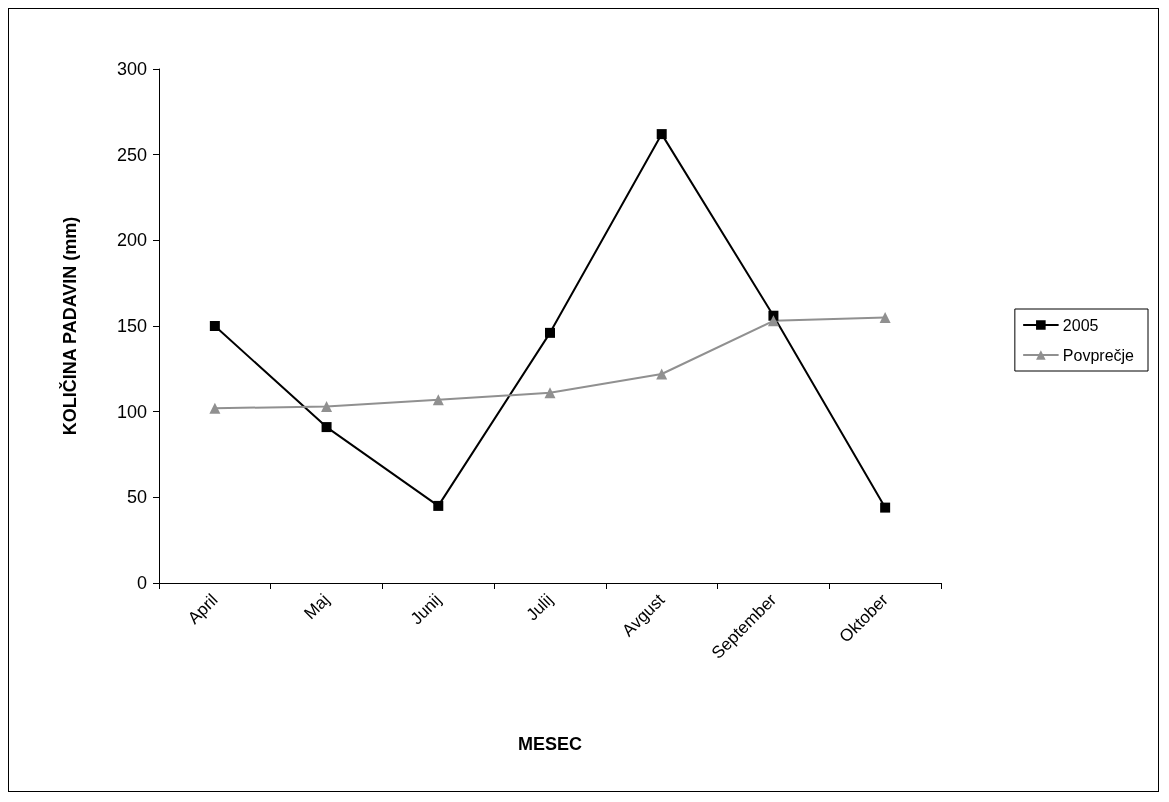  I want to click on x-tick-label: Julij, so click(539, 607).